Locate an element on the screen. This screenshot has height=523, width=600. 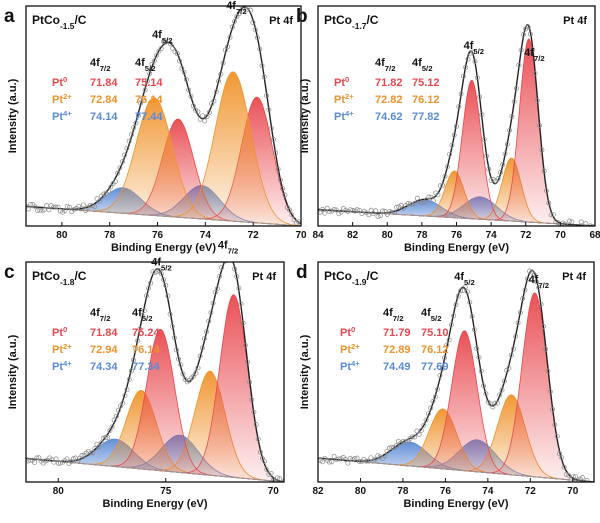
table-header-sub: 7/2 is located at coordinates (105, 68).